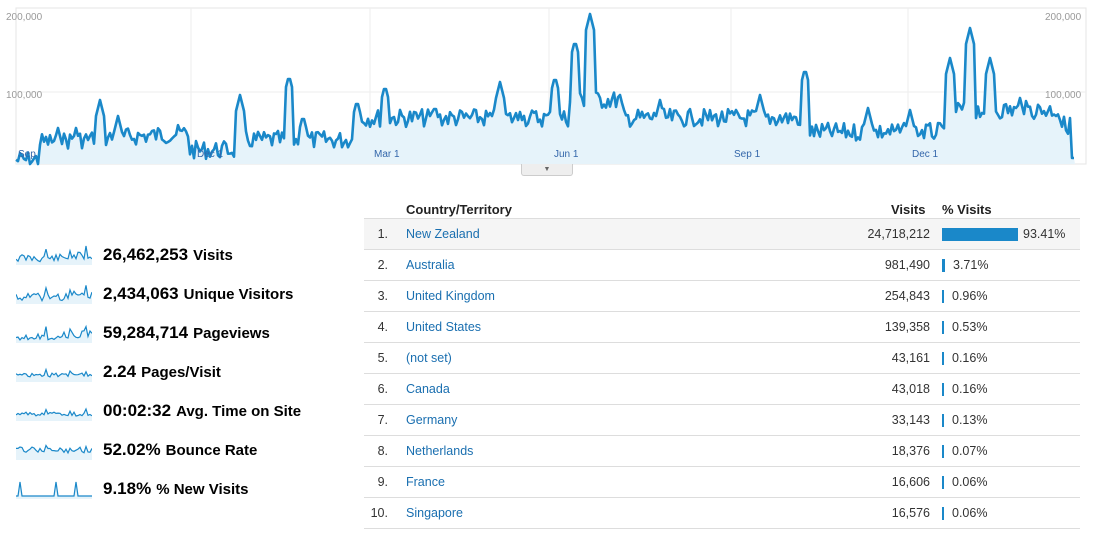  I want to click on country-link: Netherlands, so click(440, 451).